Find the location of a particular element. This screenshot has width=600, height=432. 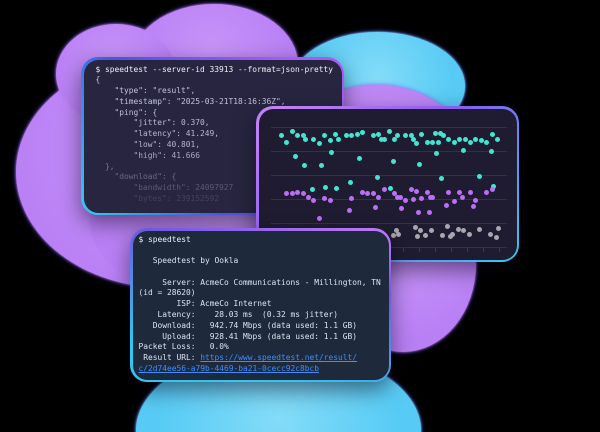

terminal-line: "ping": { is located at coordinates (126, 112).